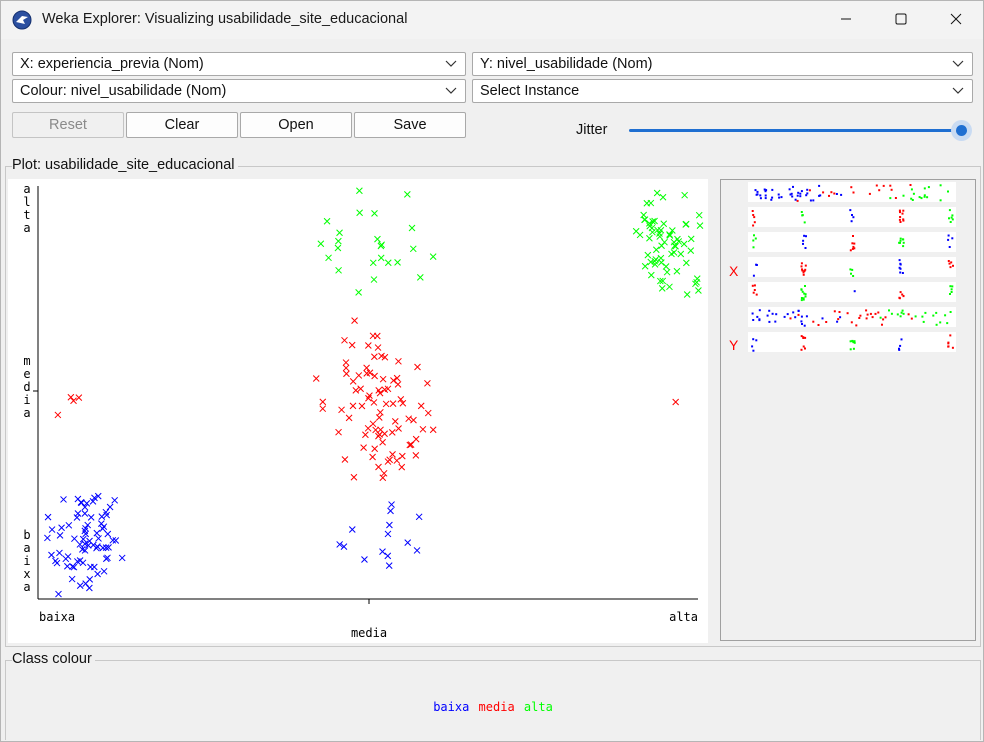 This screenshot has height=742, width=984. I want to click on colour-select: Colour: nivel_usabilidade (Nom), so click(239, 91).